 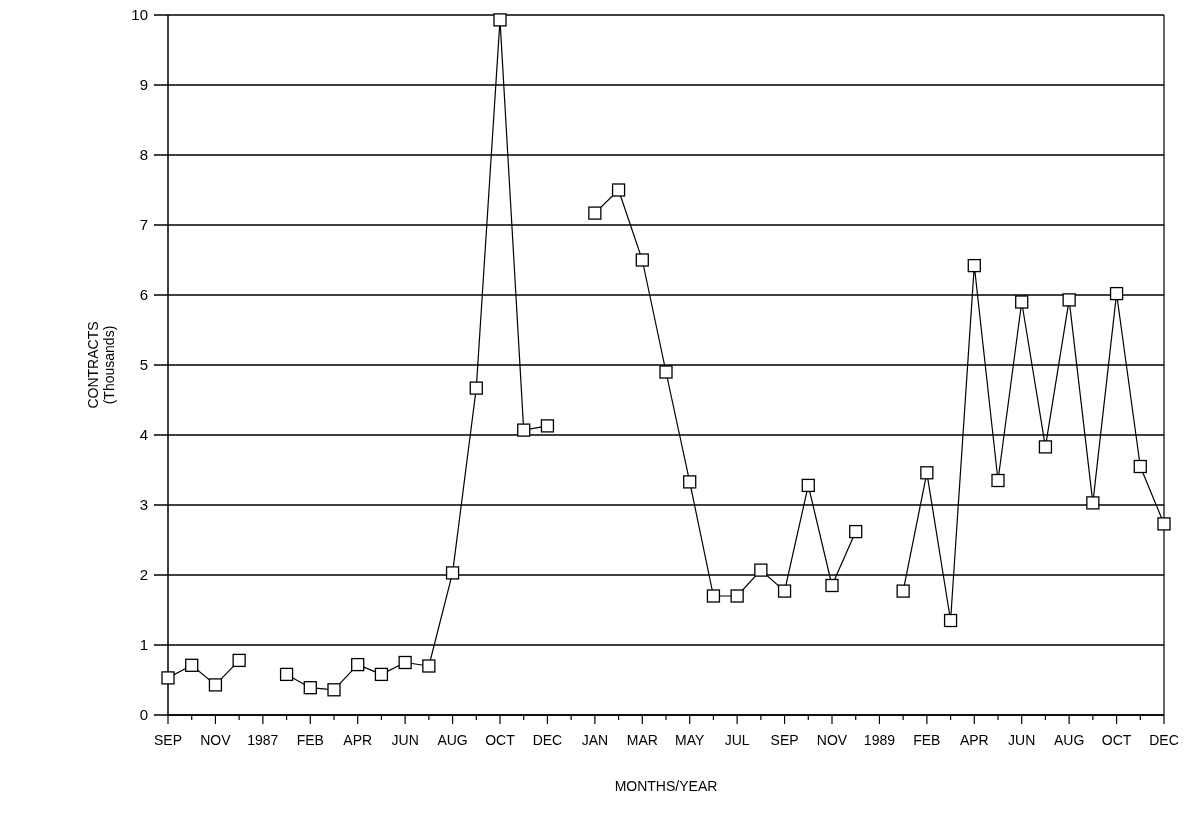 What do you see at coordinates (595, 740) in the screenshot?
I see `x-tick-label: JAN` at bounding box center [595, 740].